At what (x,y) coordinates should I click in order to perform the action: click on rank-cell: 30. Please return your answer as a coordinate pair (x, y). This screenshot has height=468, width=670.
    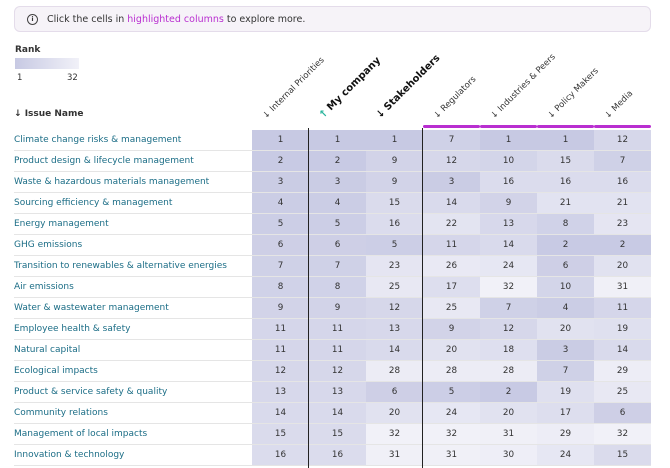
    Looking at the image, I should click on (508, 455).